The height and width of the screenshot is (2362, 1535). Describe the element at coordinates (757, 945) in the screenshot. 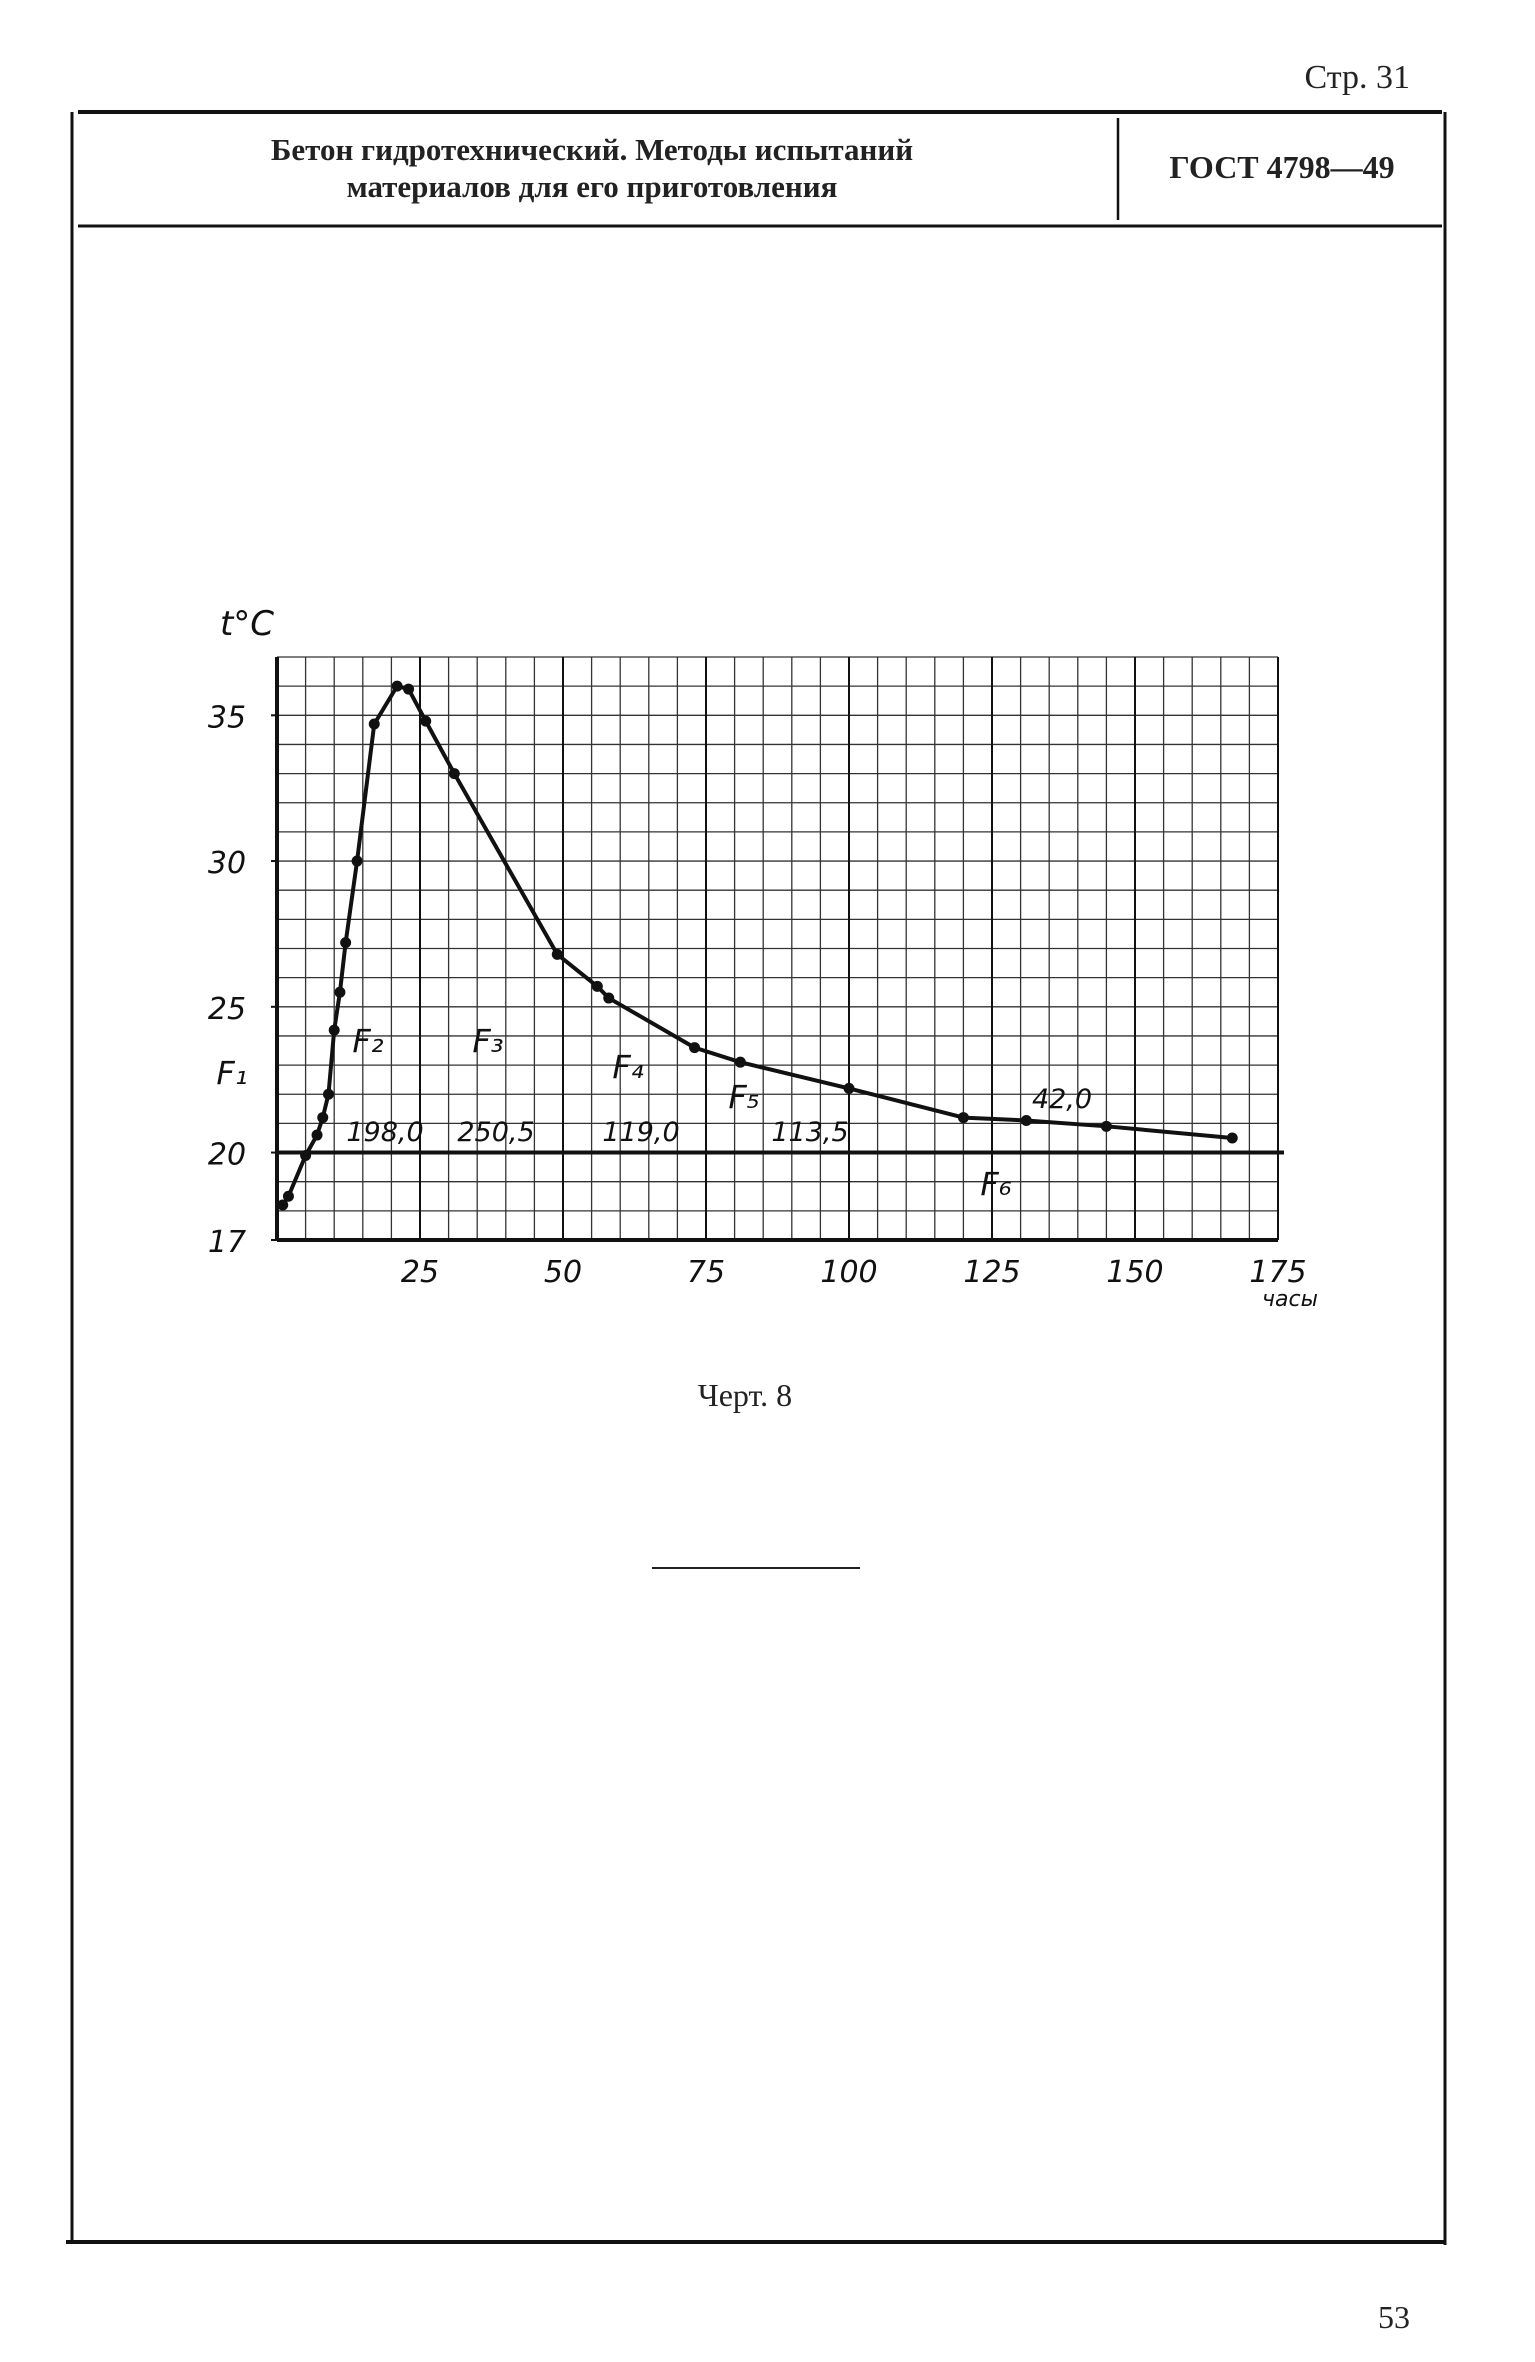

I see `data-line` at that location.